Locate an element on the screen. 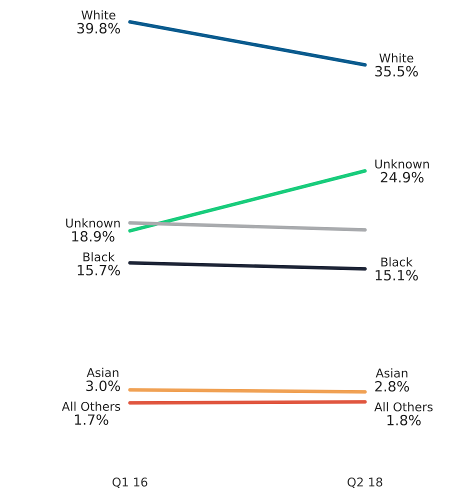 This screenshot has width=475, height=499. series-label: All Others is located at coordinates (403, 407).